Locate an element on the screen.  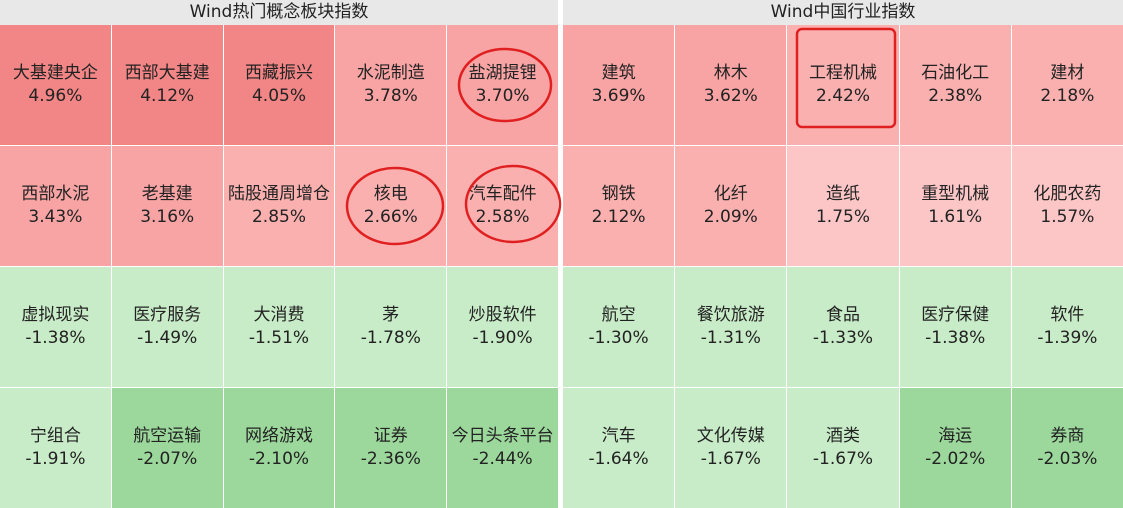
cell-change: -2.10% is located at coordinates (279, 459).